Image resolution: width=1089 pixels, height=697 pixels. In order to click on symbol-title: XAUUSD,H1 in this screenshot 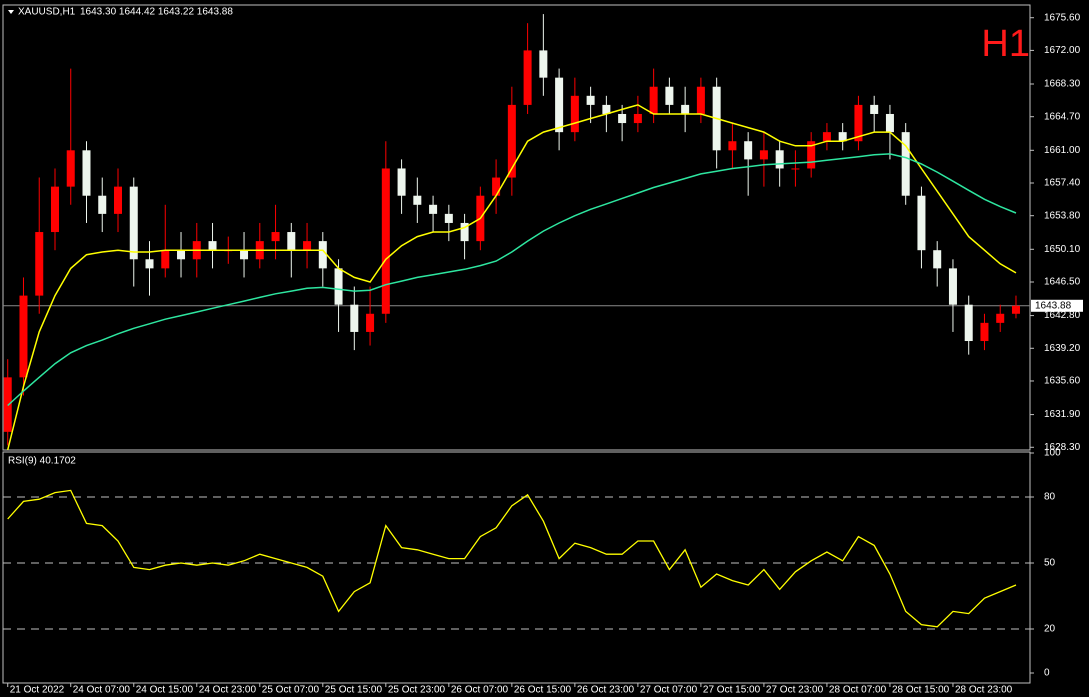, I will do `click(47, 12)`.